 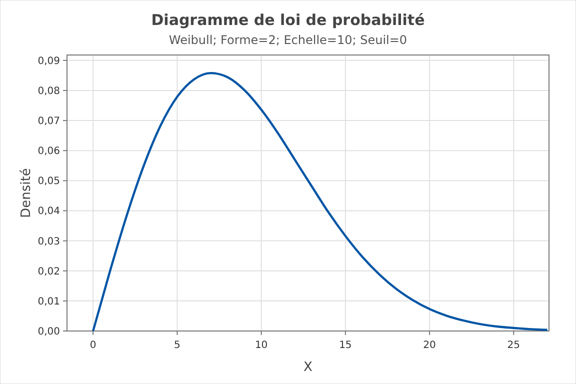 What do you see at coordinates (49, 212) in the screenshot?
I see `y-tick-label: 0,04` at bounding box center [49, 212].